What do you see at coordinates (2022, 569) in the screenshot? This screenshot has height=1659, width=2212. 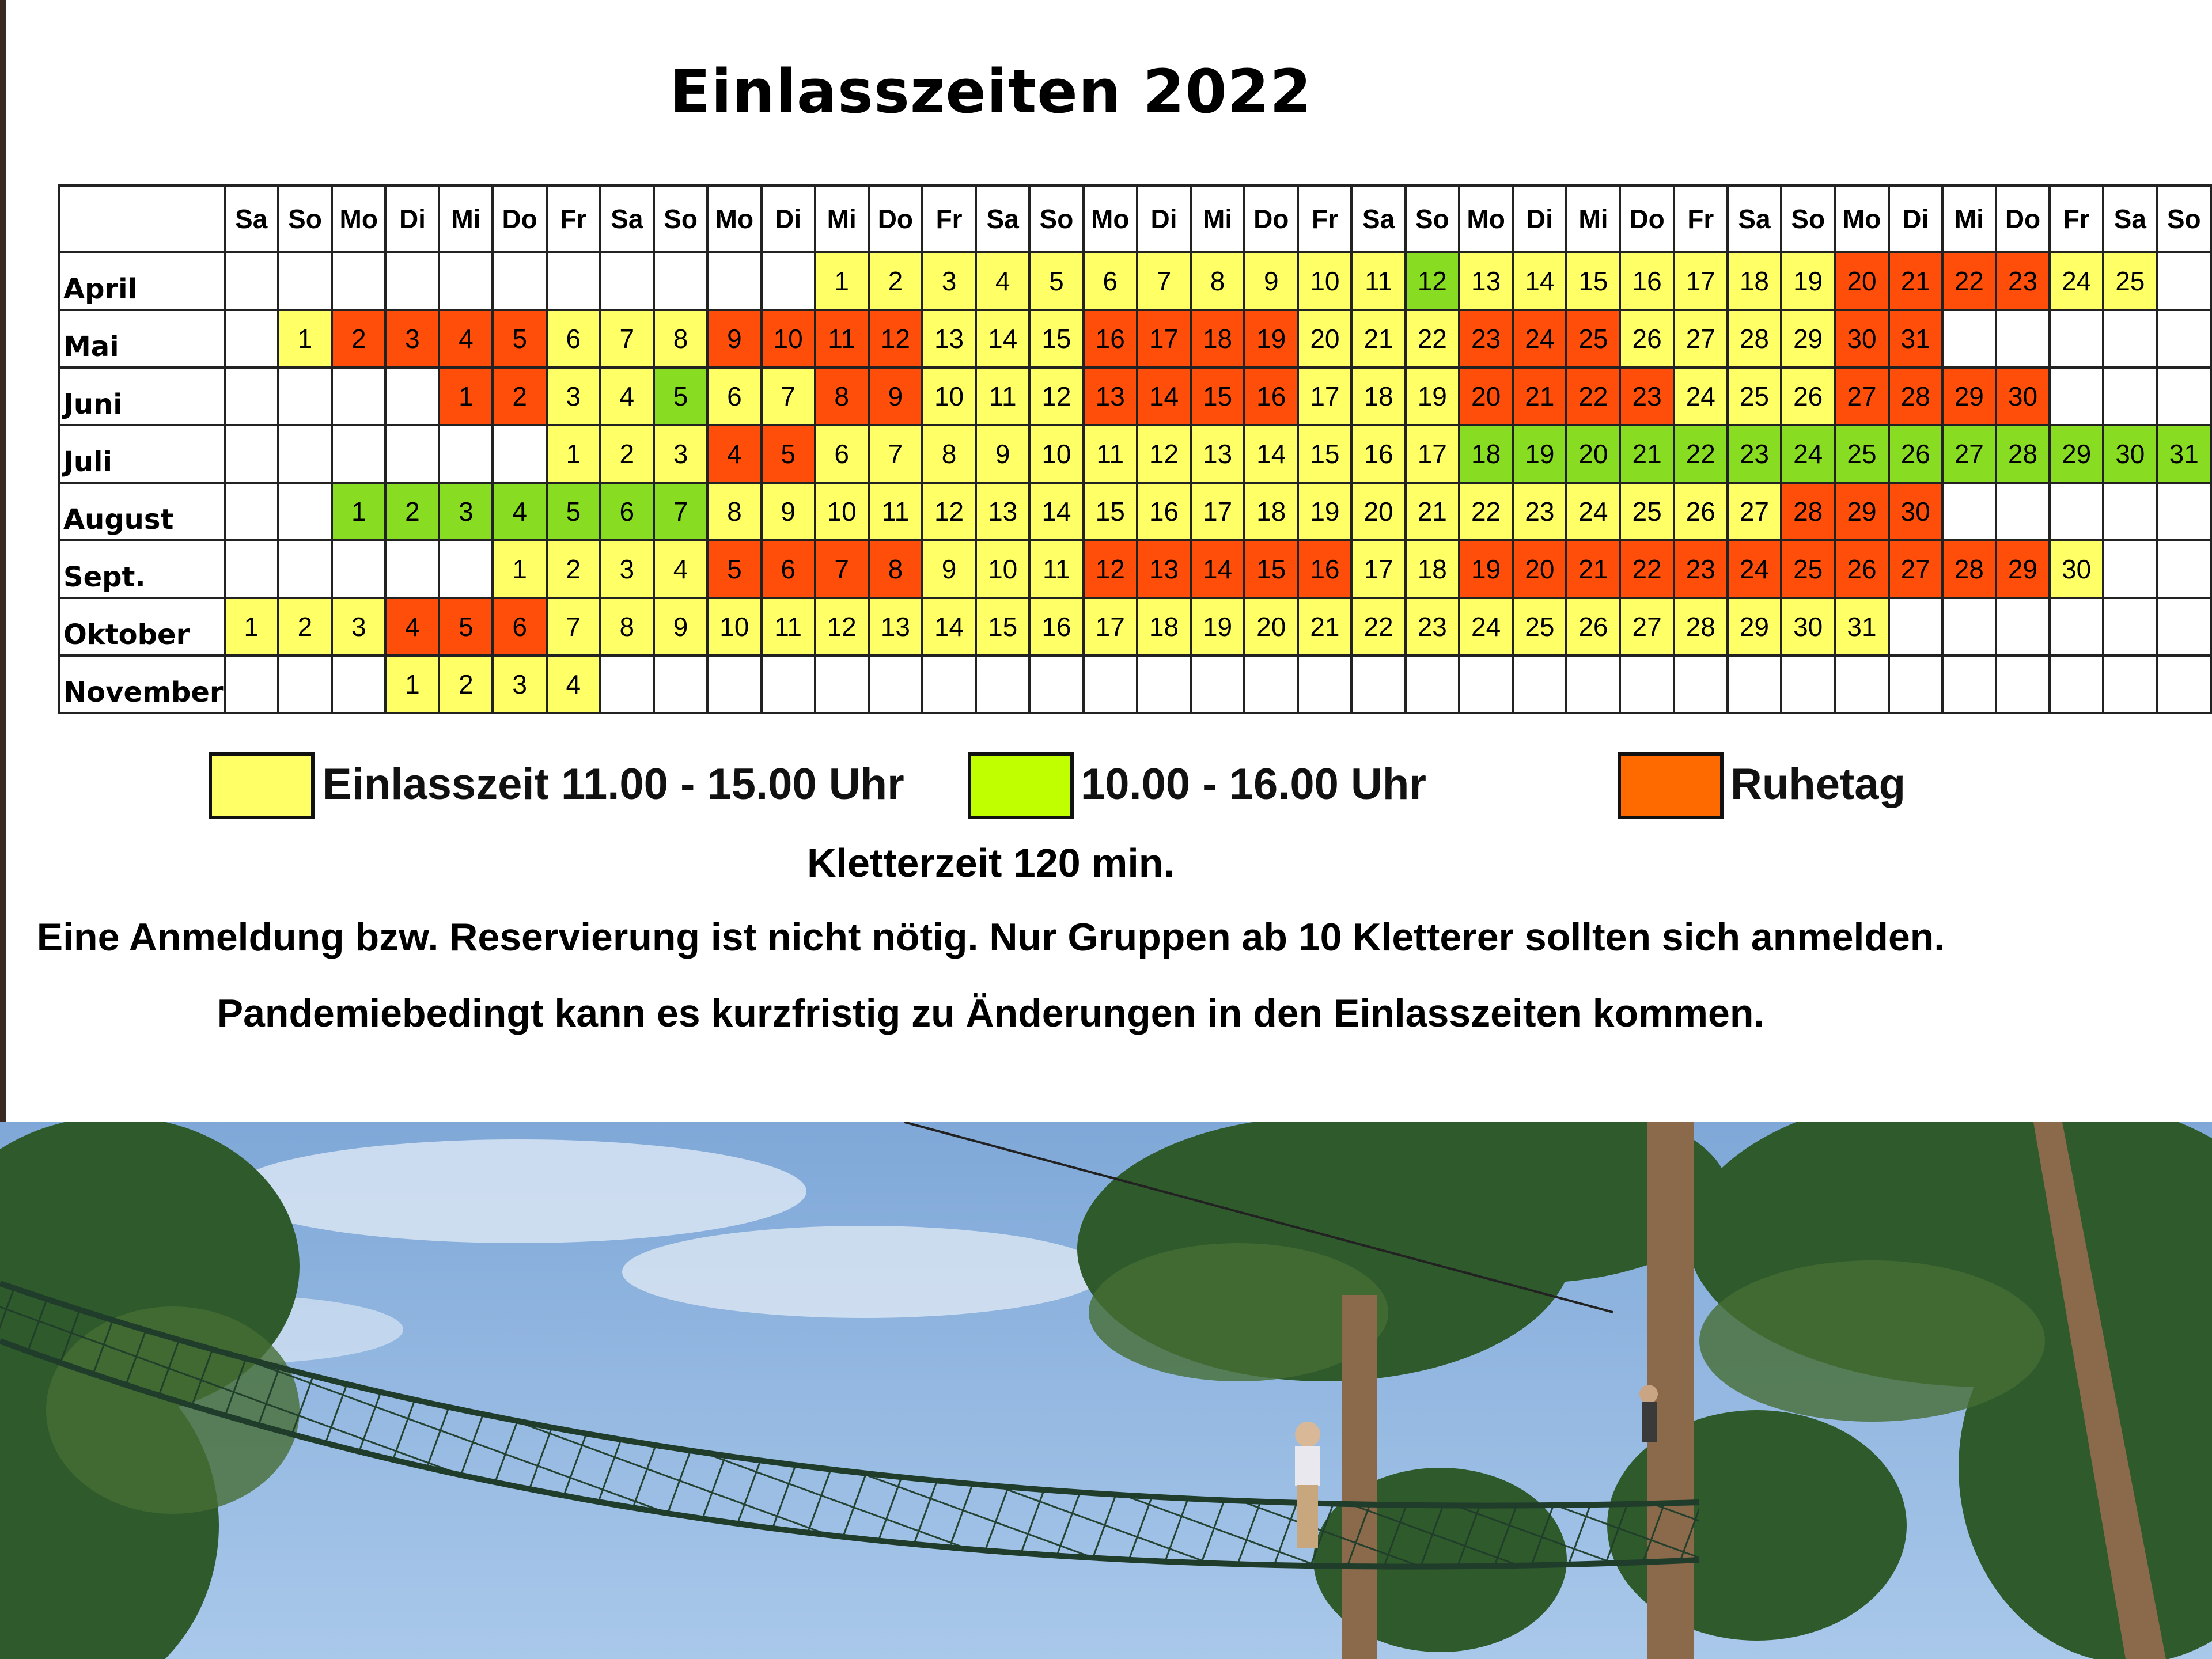 I see `day-cell: 29` at bounding box center [2022, 569].